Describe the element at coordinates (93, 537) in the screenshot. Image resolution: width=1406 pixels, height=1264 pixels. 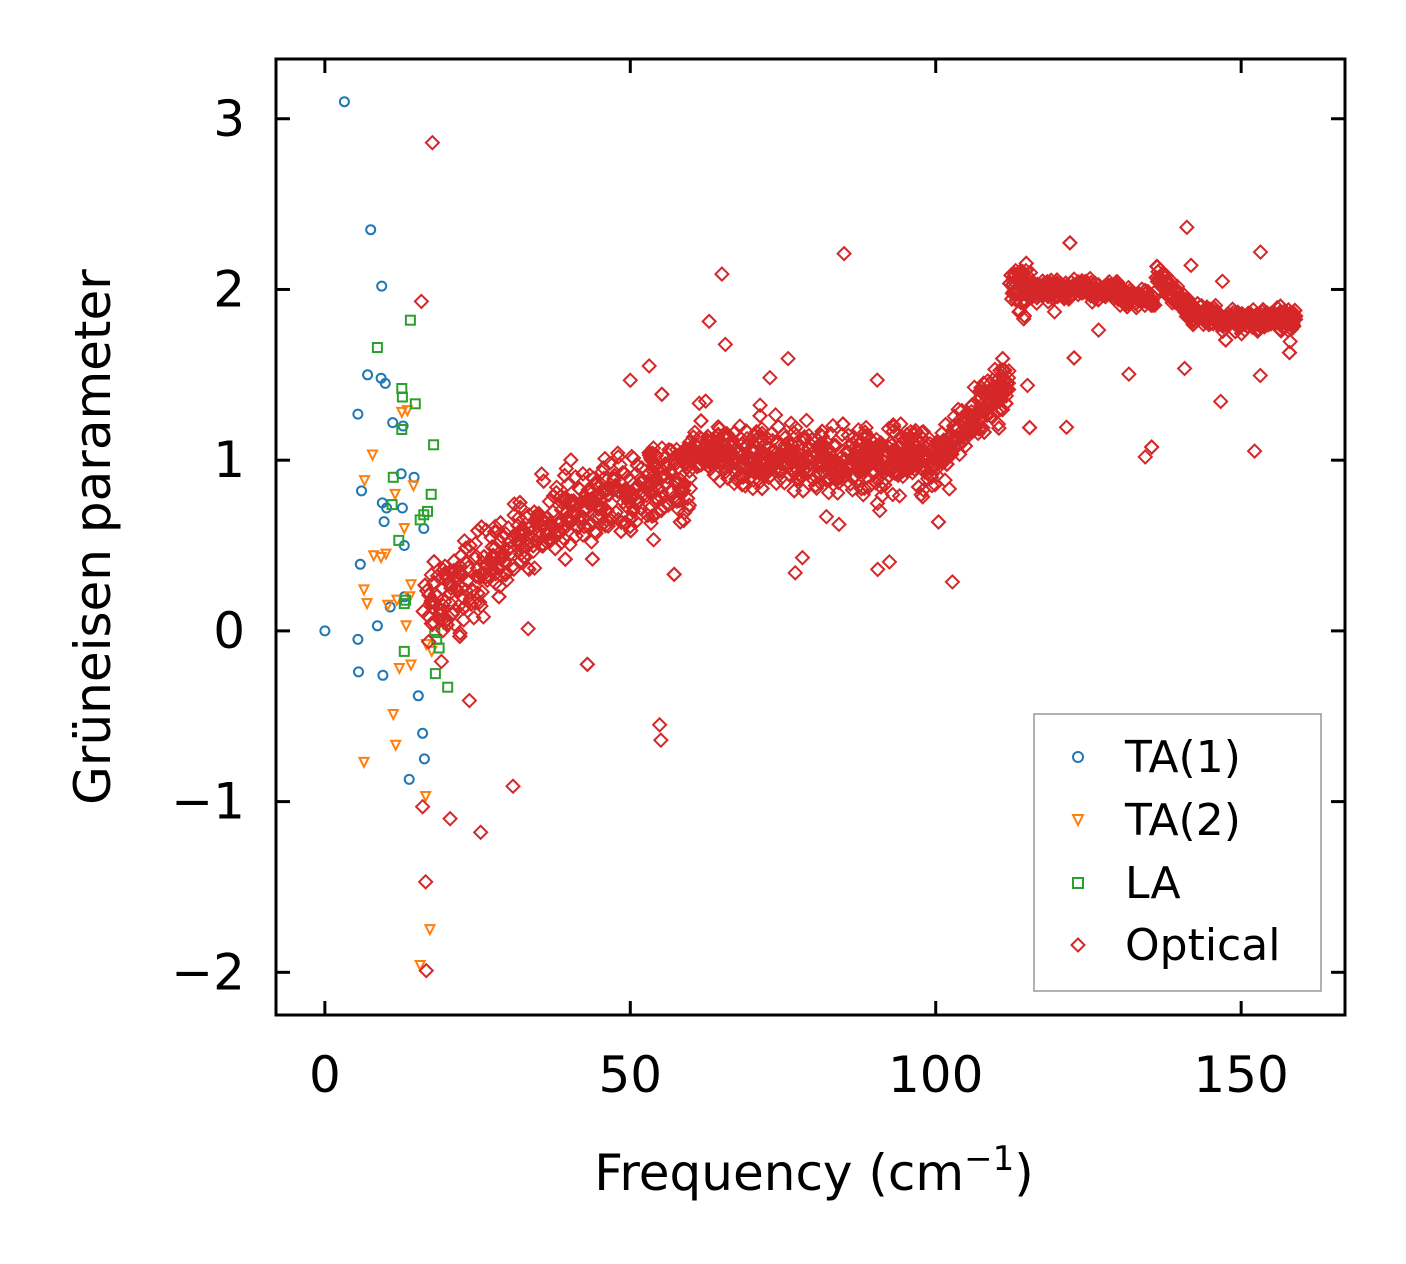
I see `y-axis-title: Grüneisen parameter` at that location.